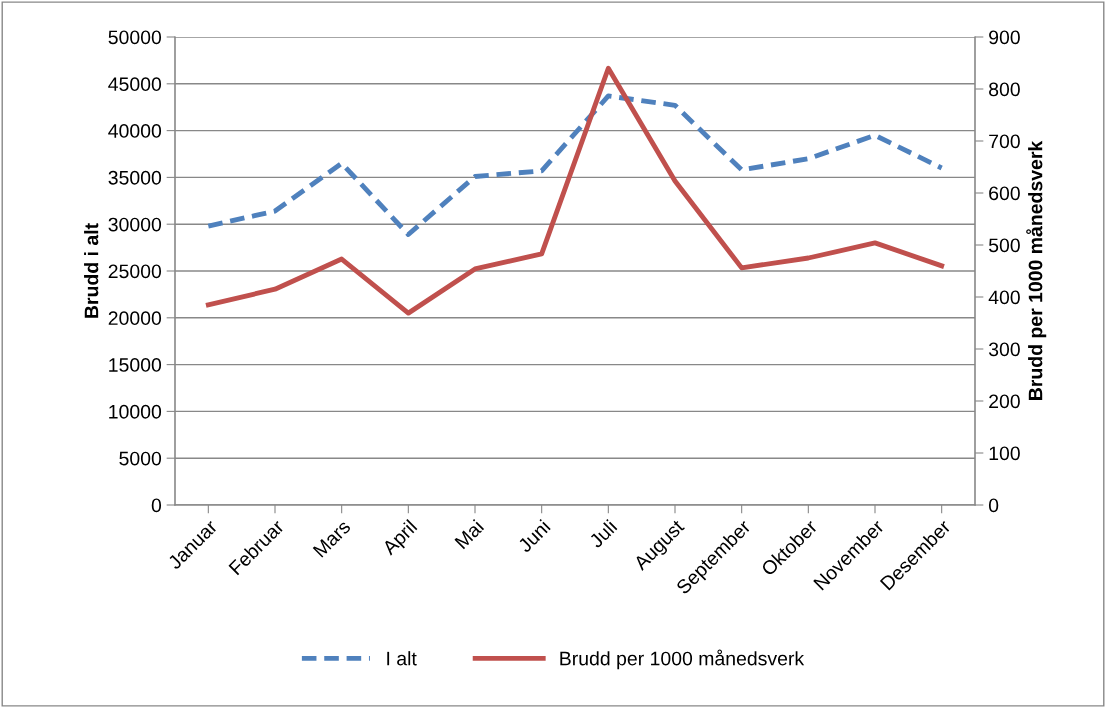 The width and height of the screenshot is (1106, 708). I want to click on y-tick-label: 35000, so click(135, 177).